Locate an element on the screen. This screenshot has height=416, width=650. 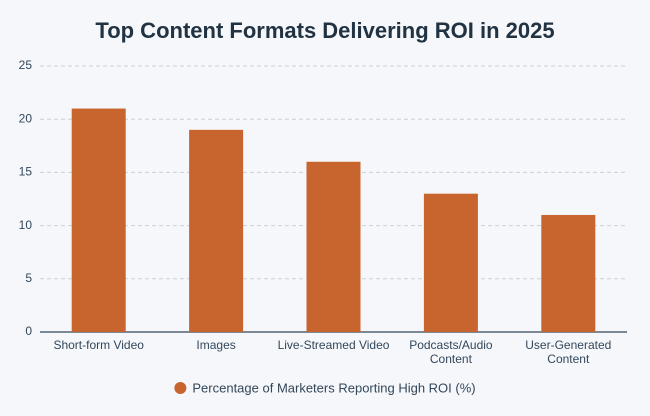
y-tick-label: 10 is located at coordinates (26, 225).